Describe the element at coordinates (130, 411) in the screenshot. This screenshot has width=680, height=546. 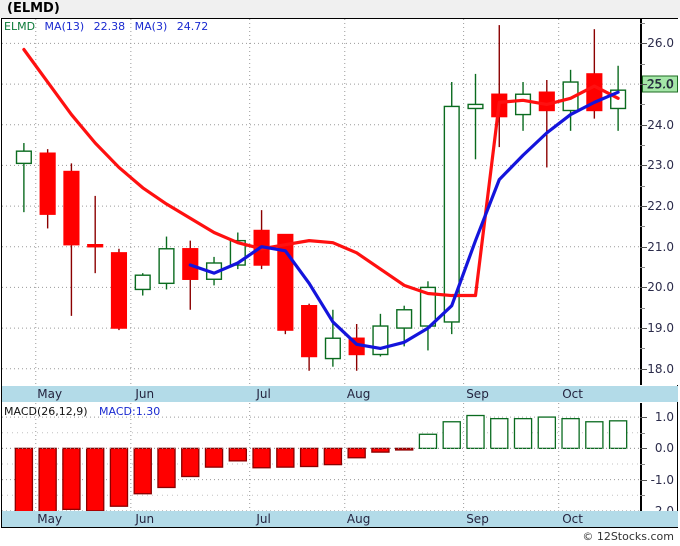
I see `macd-value-label: MACD:1.30` at that location.